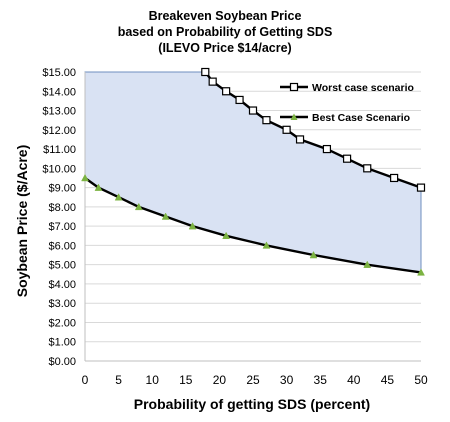 Image resolution: width=450 pixels, height=422 pixels. Describe the element at coordinates (363, 88) in the screenshot. I see `legend-worst-label: Worst case scenario` at that location.